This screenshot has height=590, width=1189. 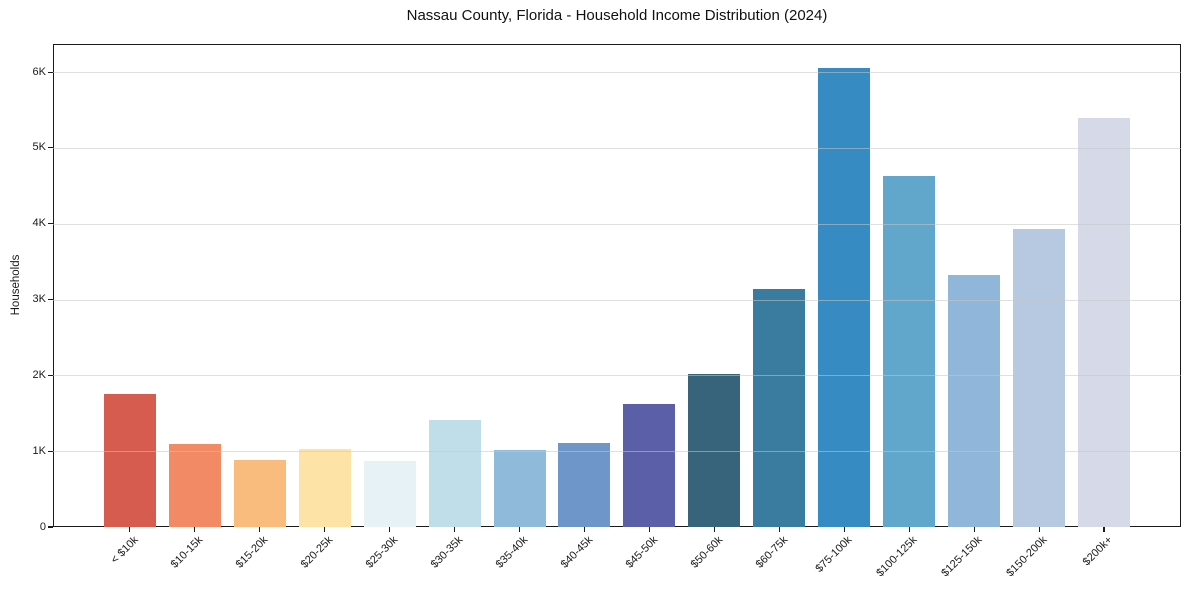 What do you see at coordinates (252, 552) in the screenshot?
I see `x-tick-label: $15-20k` at bounding box center [252, 552].